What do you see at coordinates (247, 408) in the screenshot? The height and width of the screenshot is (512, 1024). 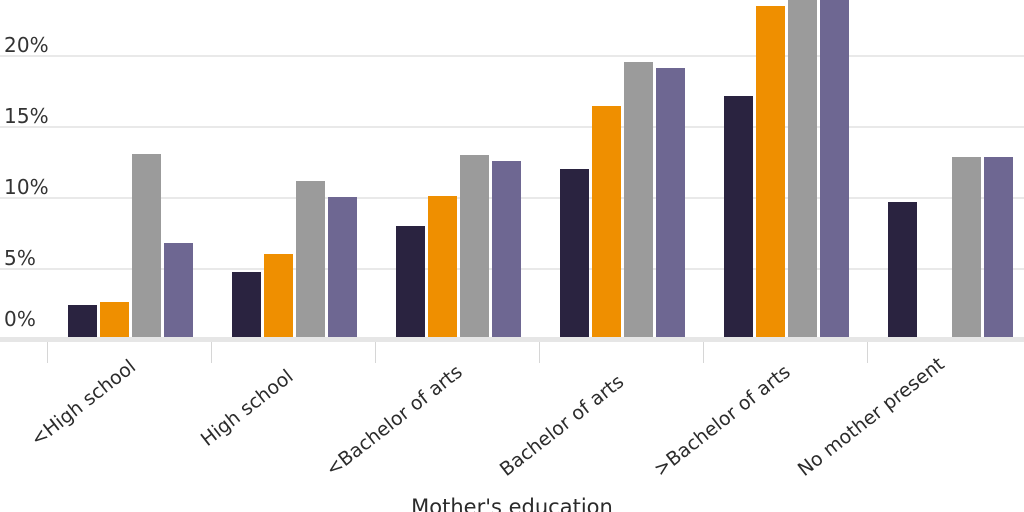 I see `x-label-high-school: High school` at bounding box center [247, 408].